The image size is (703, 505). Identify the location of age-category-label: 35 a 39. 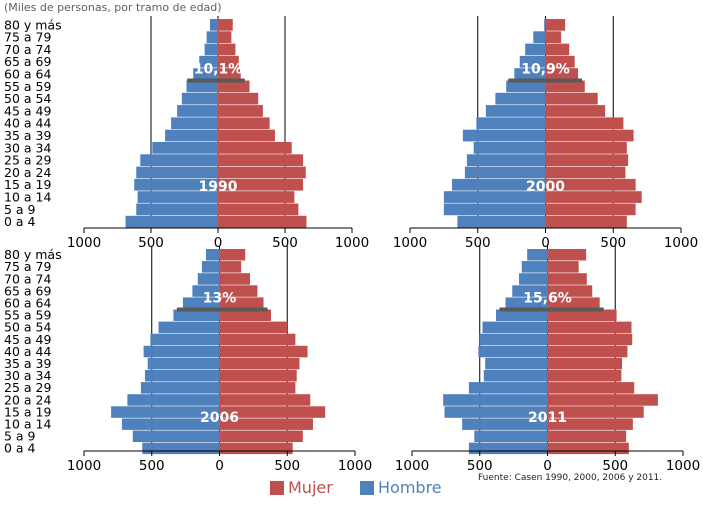
(27, 363).